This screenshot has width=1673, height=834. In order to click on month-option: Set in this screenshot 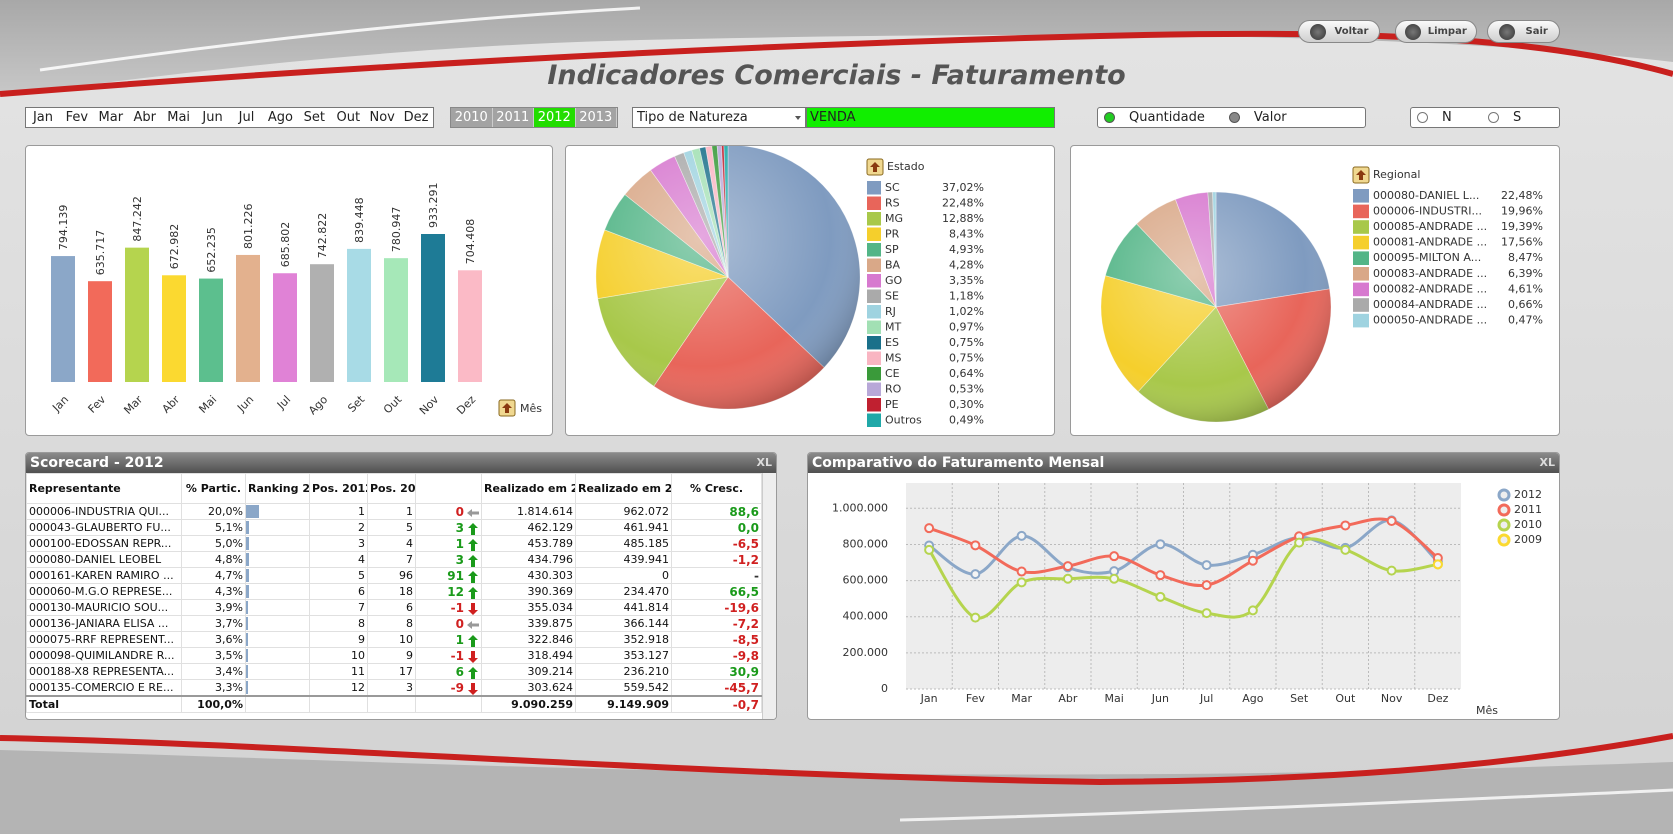, I will do `click(314, 117)`.